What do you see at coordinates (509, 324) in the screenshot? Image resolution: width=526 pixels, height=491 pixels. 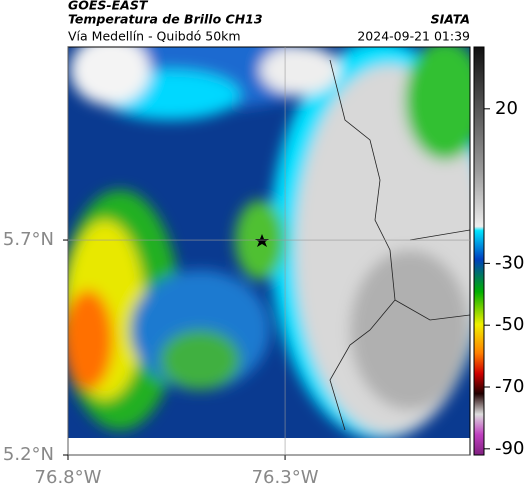 I see `colorbar-tick-label: -50` at bounding box center [509, 324].